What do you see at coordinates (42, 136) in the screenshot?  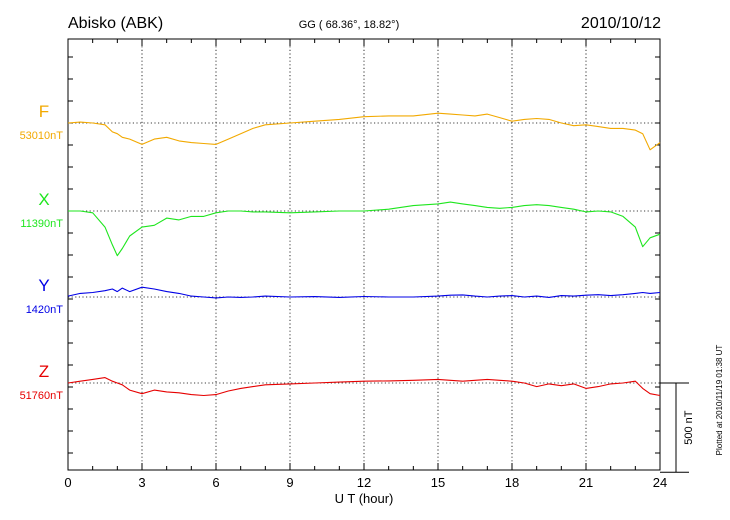 I see `series-baseline-F: 53010nT` at bounding box center [42, 136].